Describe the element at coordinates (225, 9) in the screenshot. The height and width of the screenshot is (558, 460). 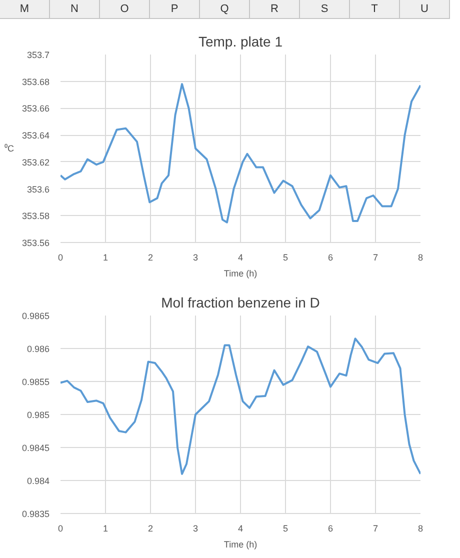
I see `text: Q` at that location.